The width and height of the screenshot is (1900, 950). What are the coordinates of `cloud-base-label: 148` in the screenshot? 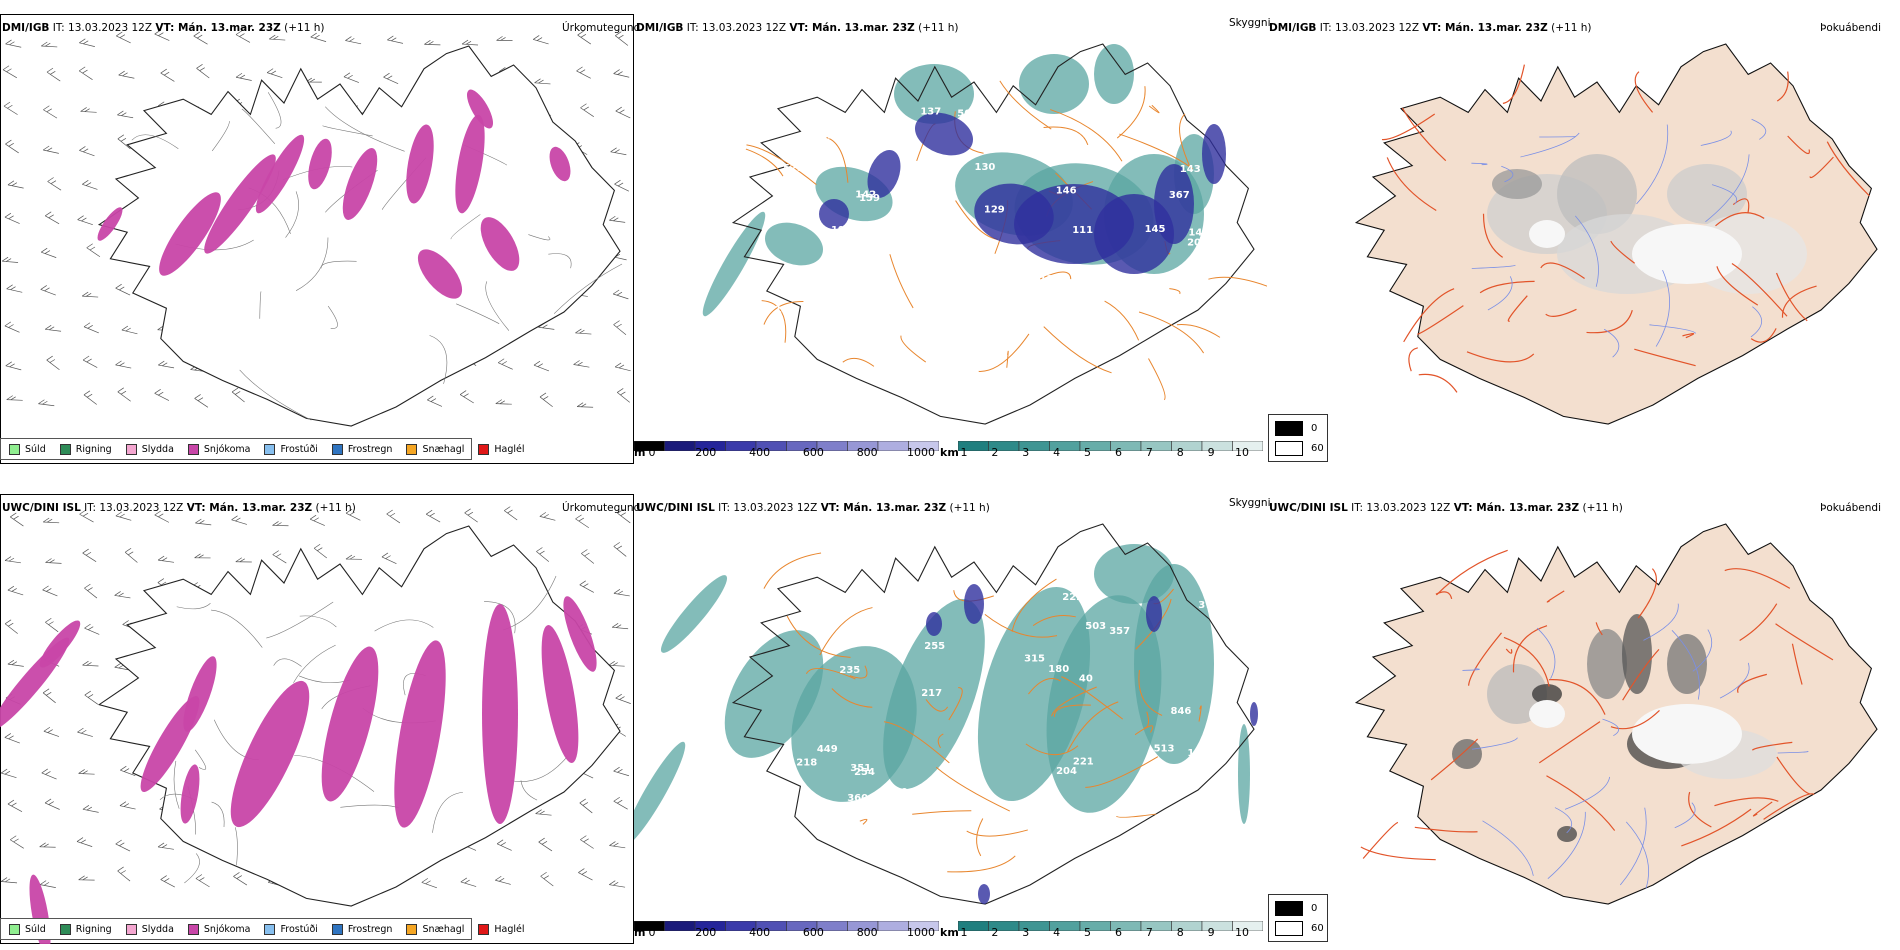 It's located at (954, 260).